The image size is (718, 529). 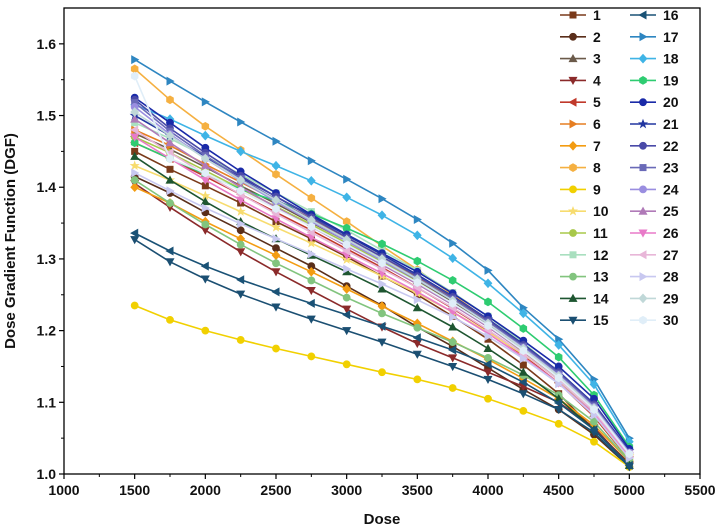 What do you see at coordinates (671, 59) in the screenshot?
I see `legend-label: 18` at bounding box center [671, 59].